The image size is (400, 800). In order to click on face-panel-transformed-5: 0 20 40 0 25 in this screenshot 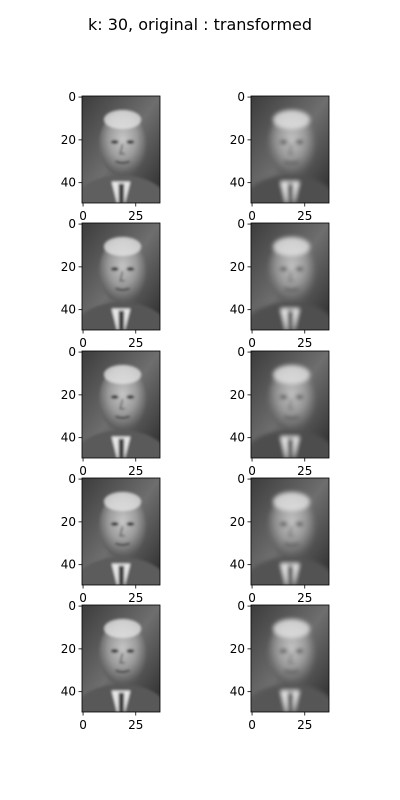, I will do `click(280, 665)`.